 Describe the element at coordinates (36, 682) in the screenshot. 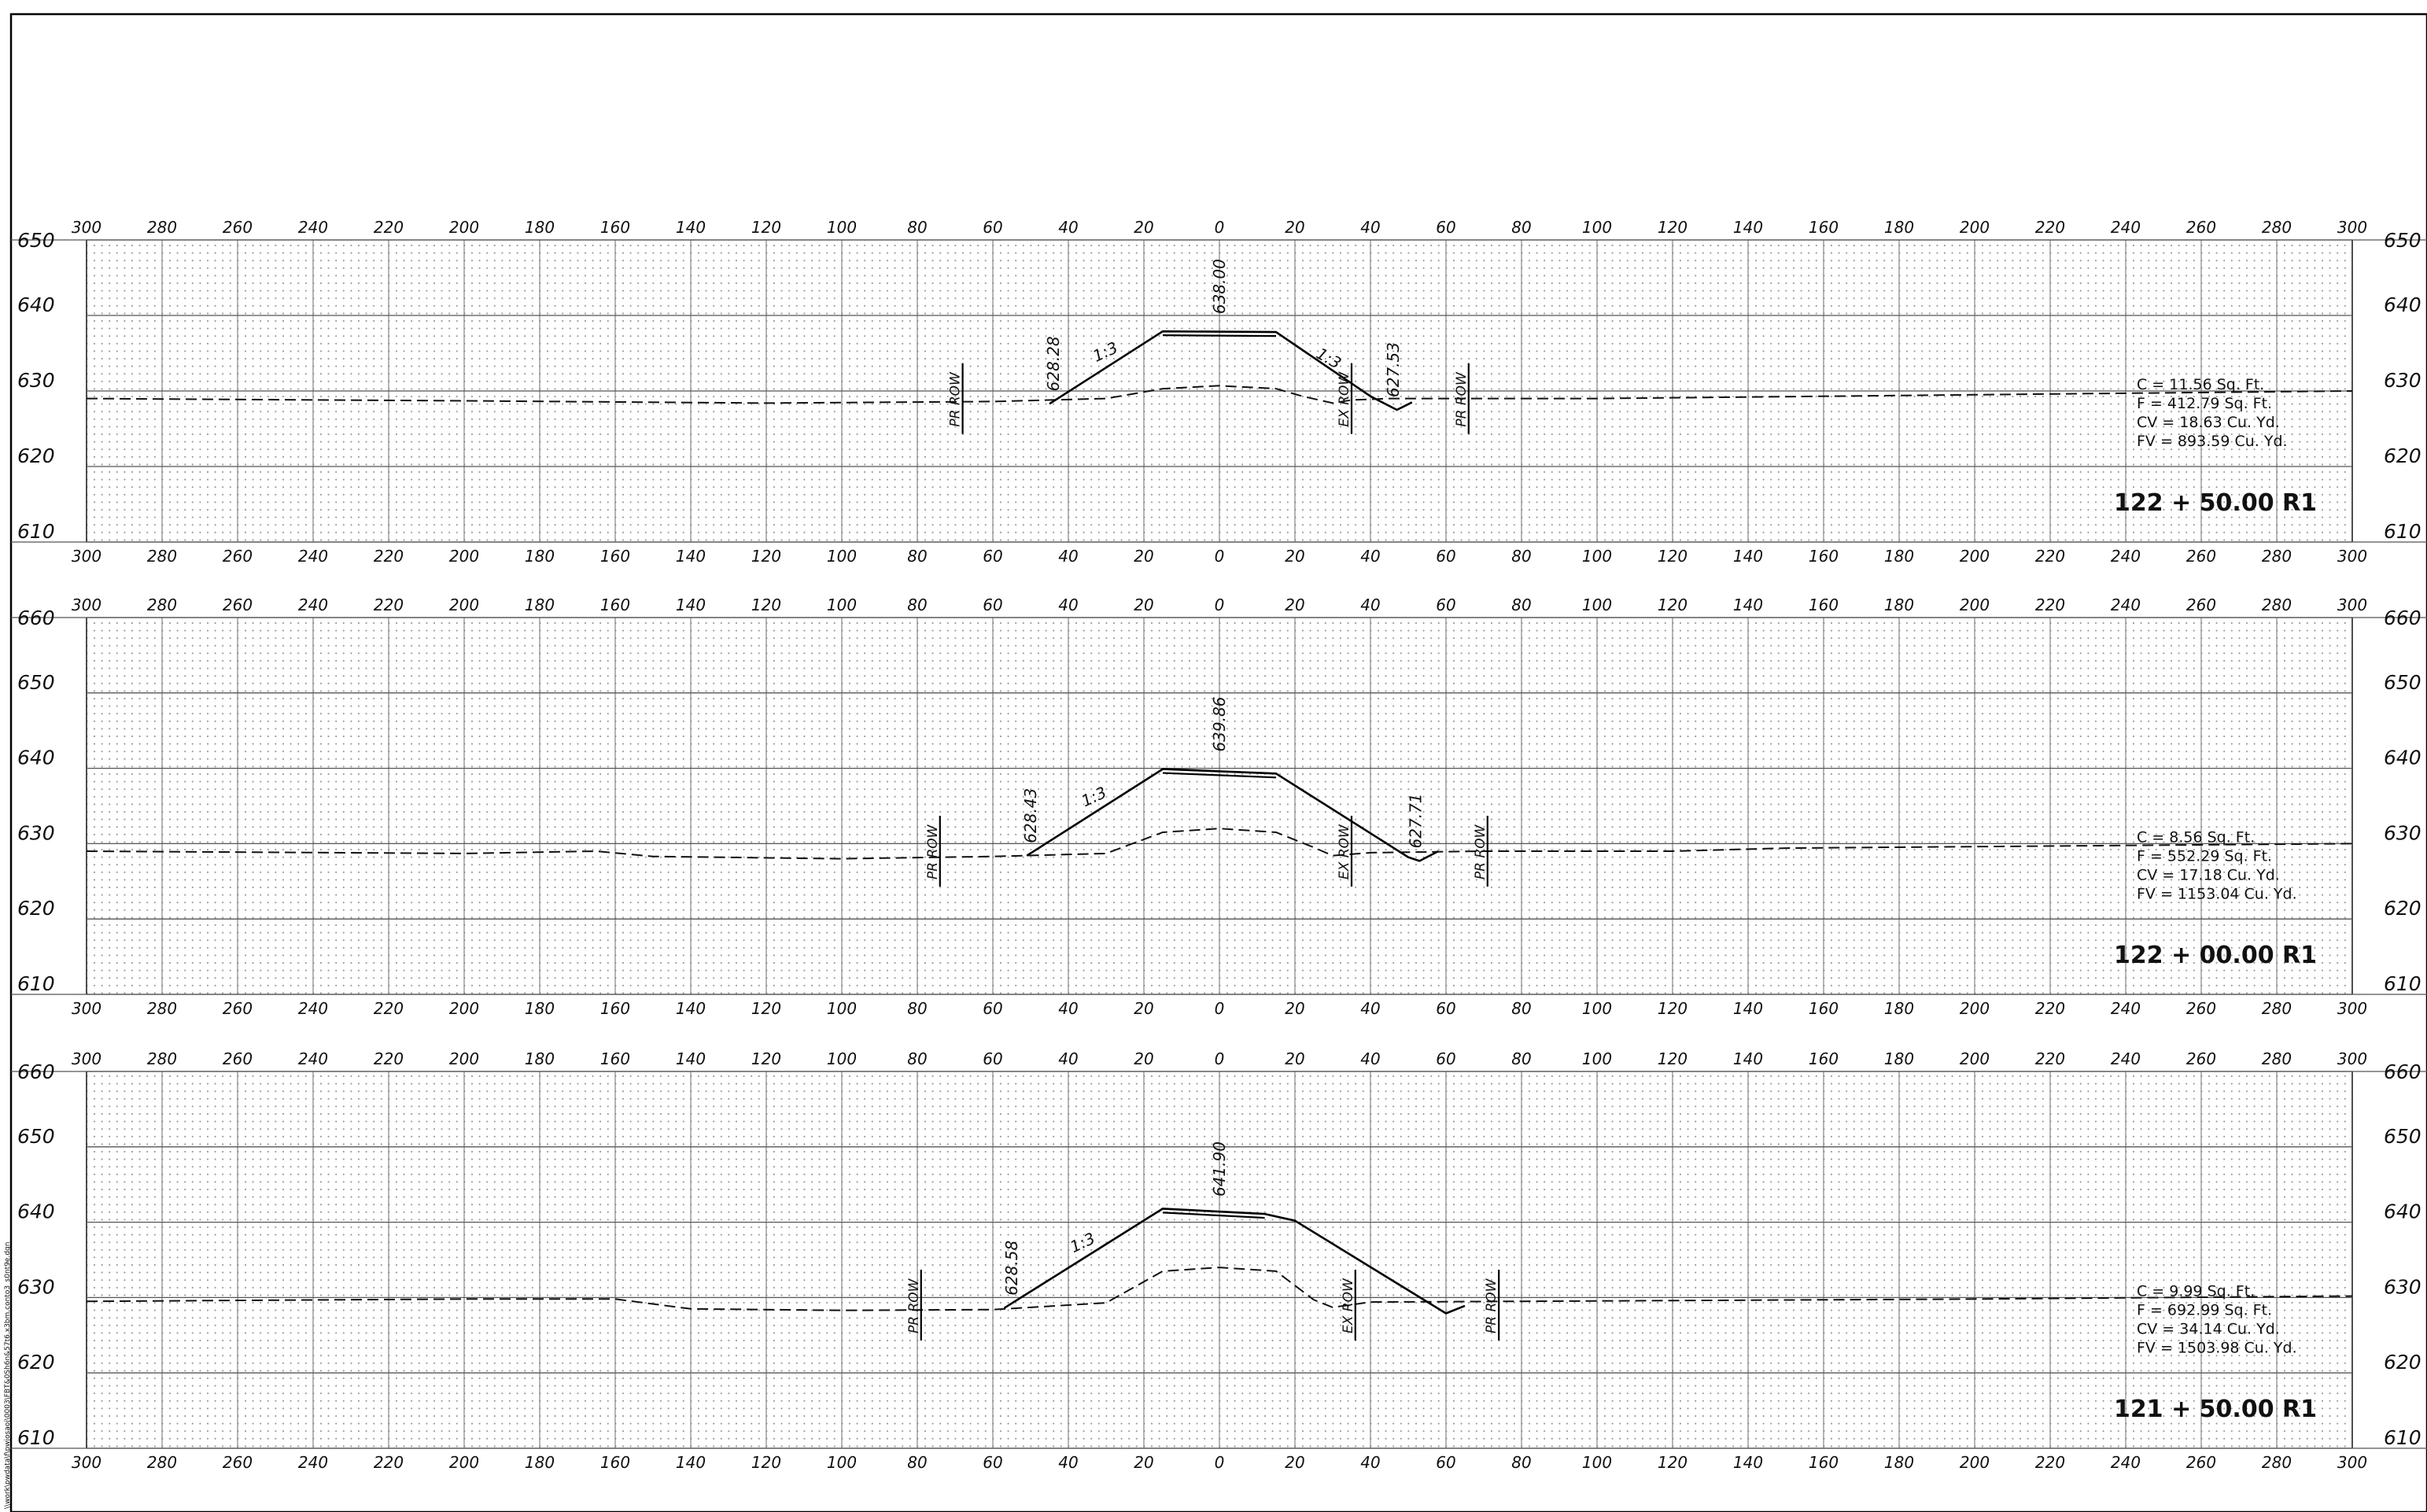

I see `elevation-axis-label-left: 650` at that location.